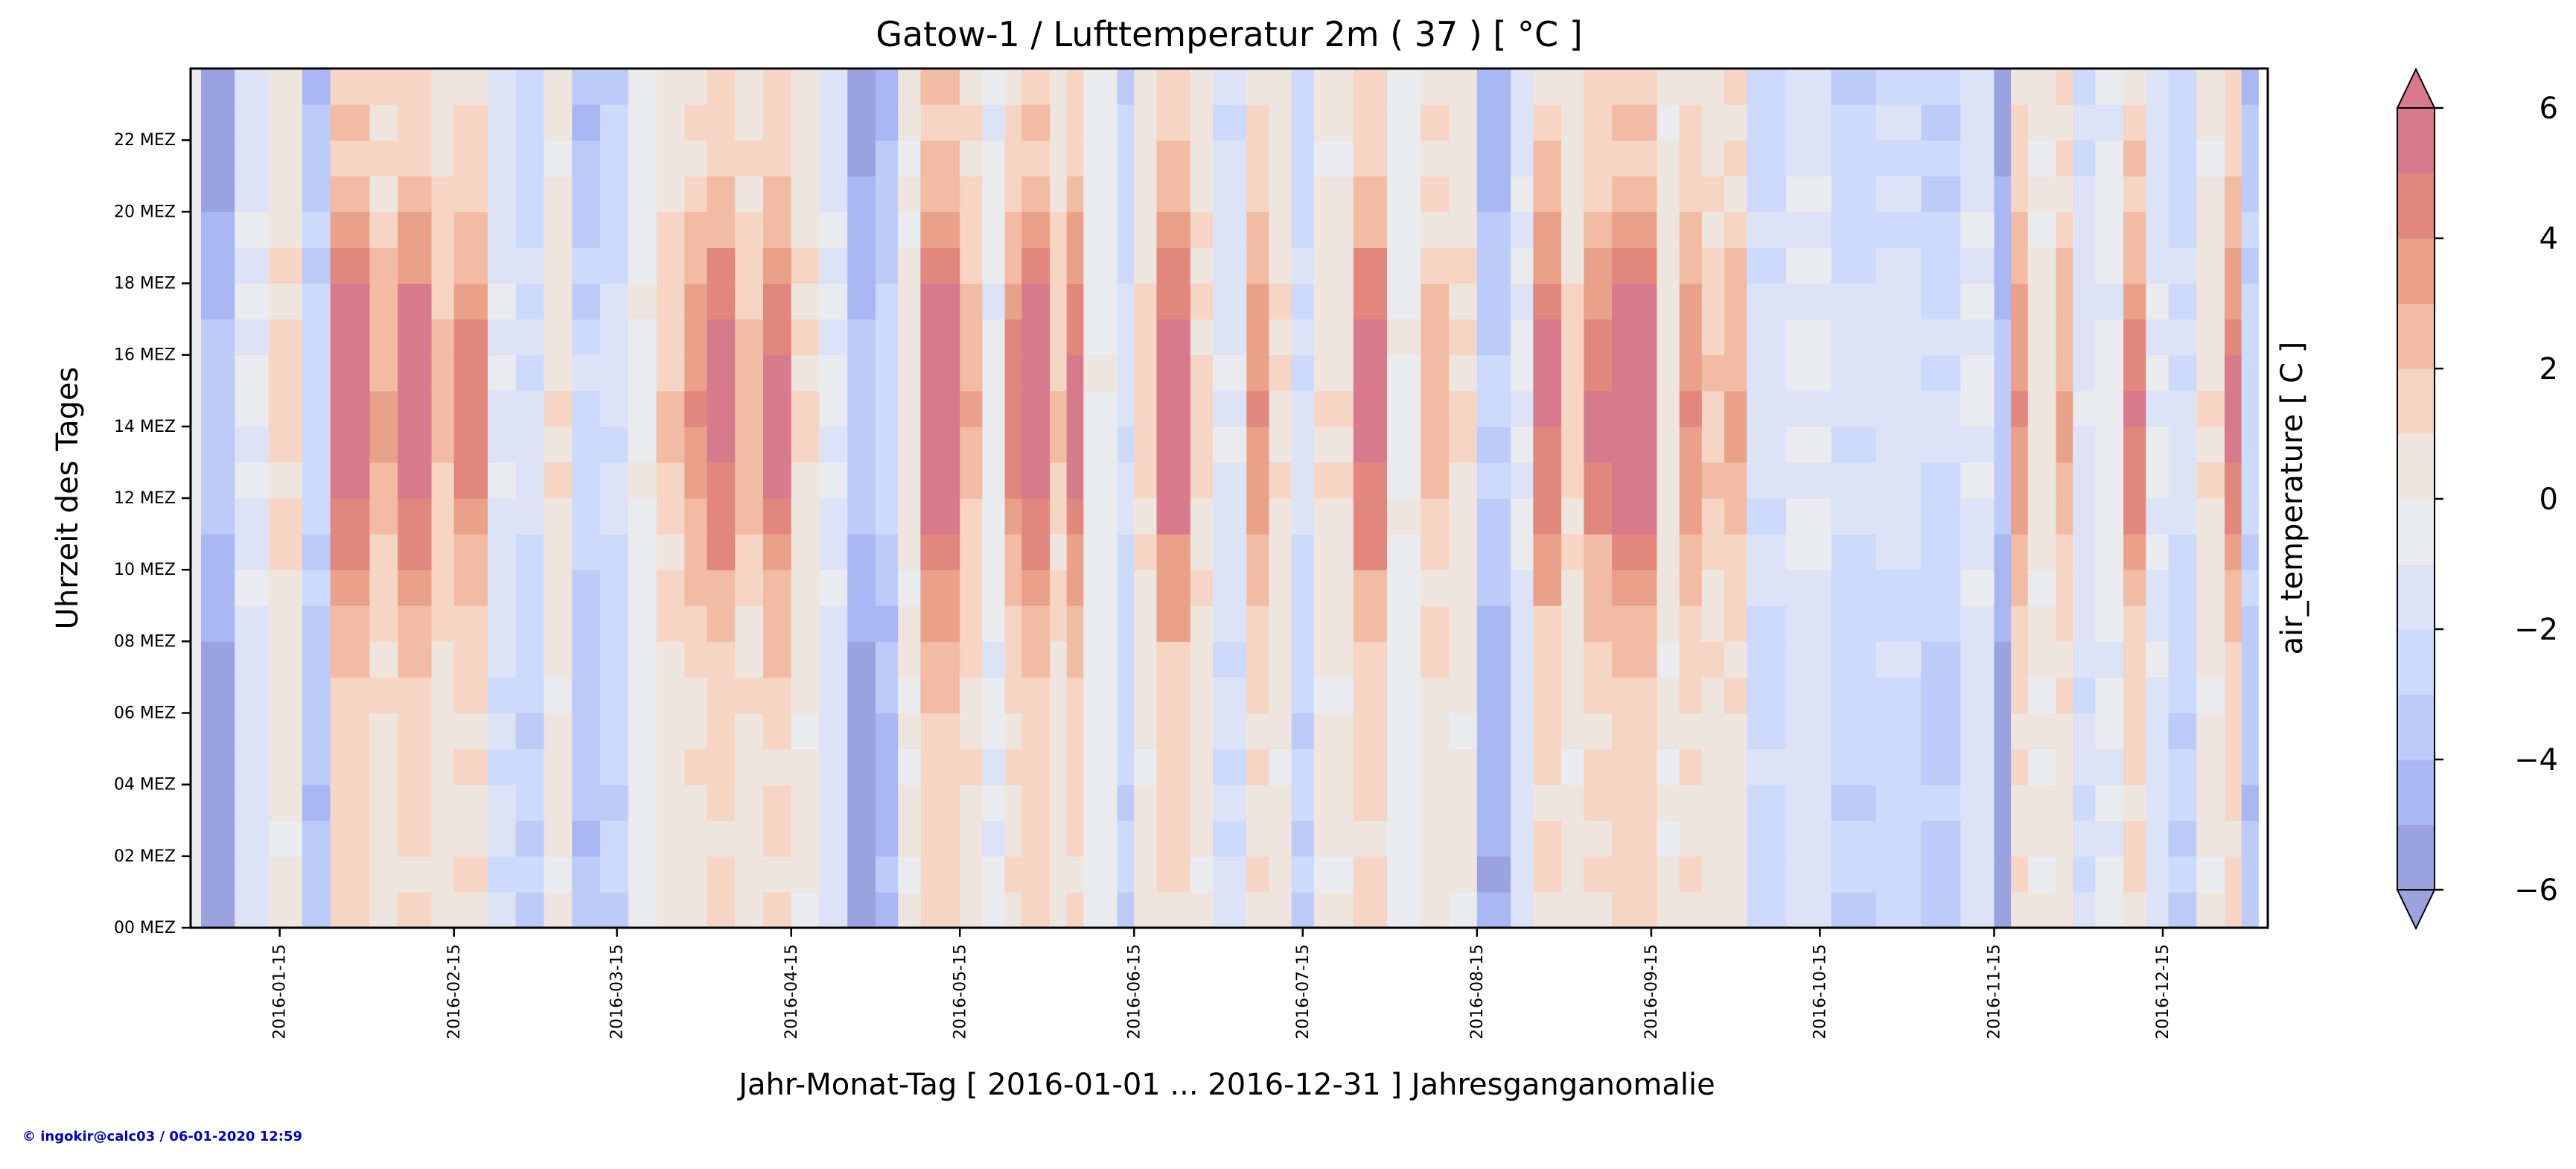 Image resolution: width=2576 pixels, height=1169 pixels. Describe the element at coordinates (1303, 991) in the screenshot. I see `x-tick-label: 2016-07-15` at that location.